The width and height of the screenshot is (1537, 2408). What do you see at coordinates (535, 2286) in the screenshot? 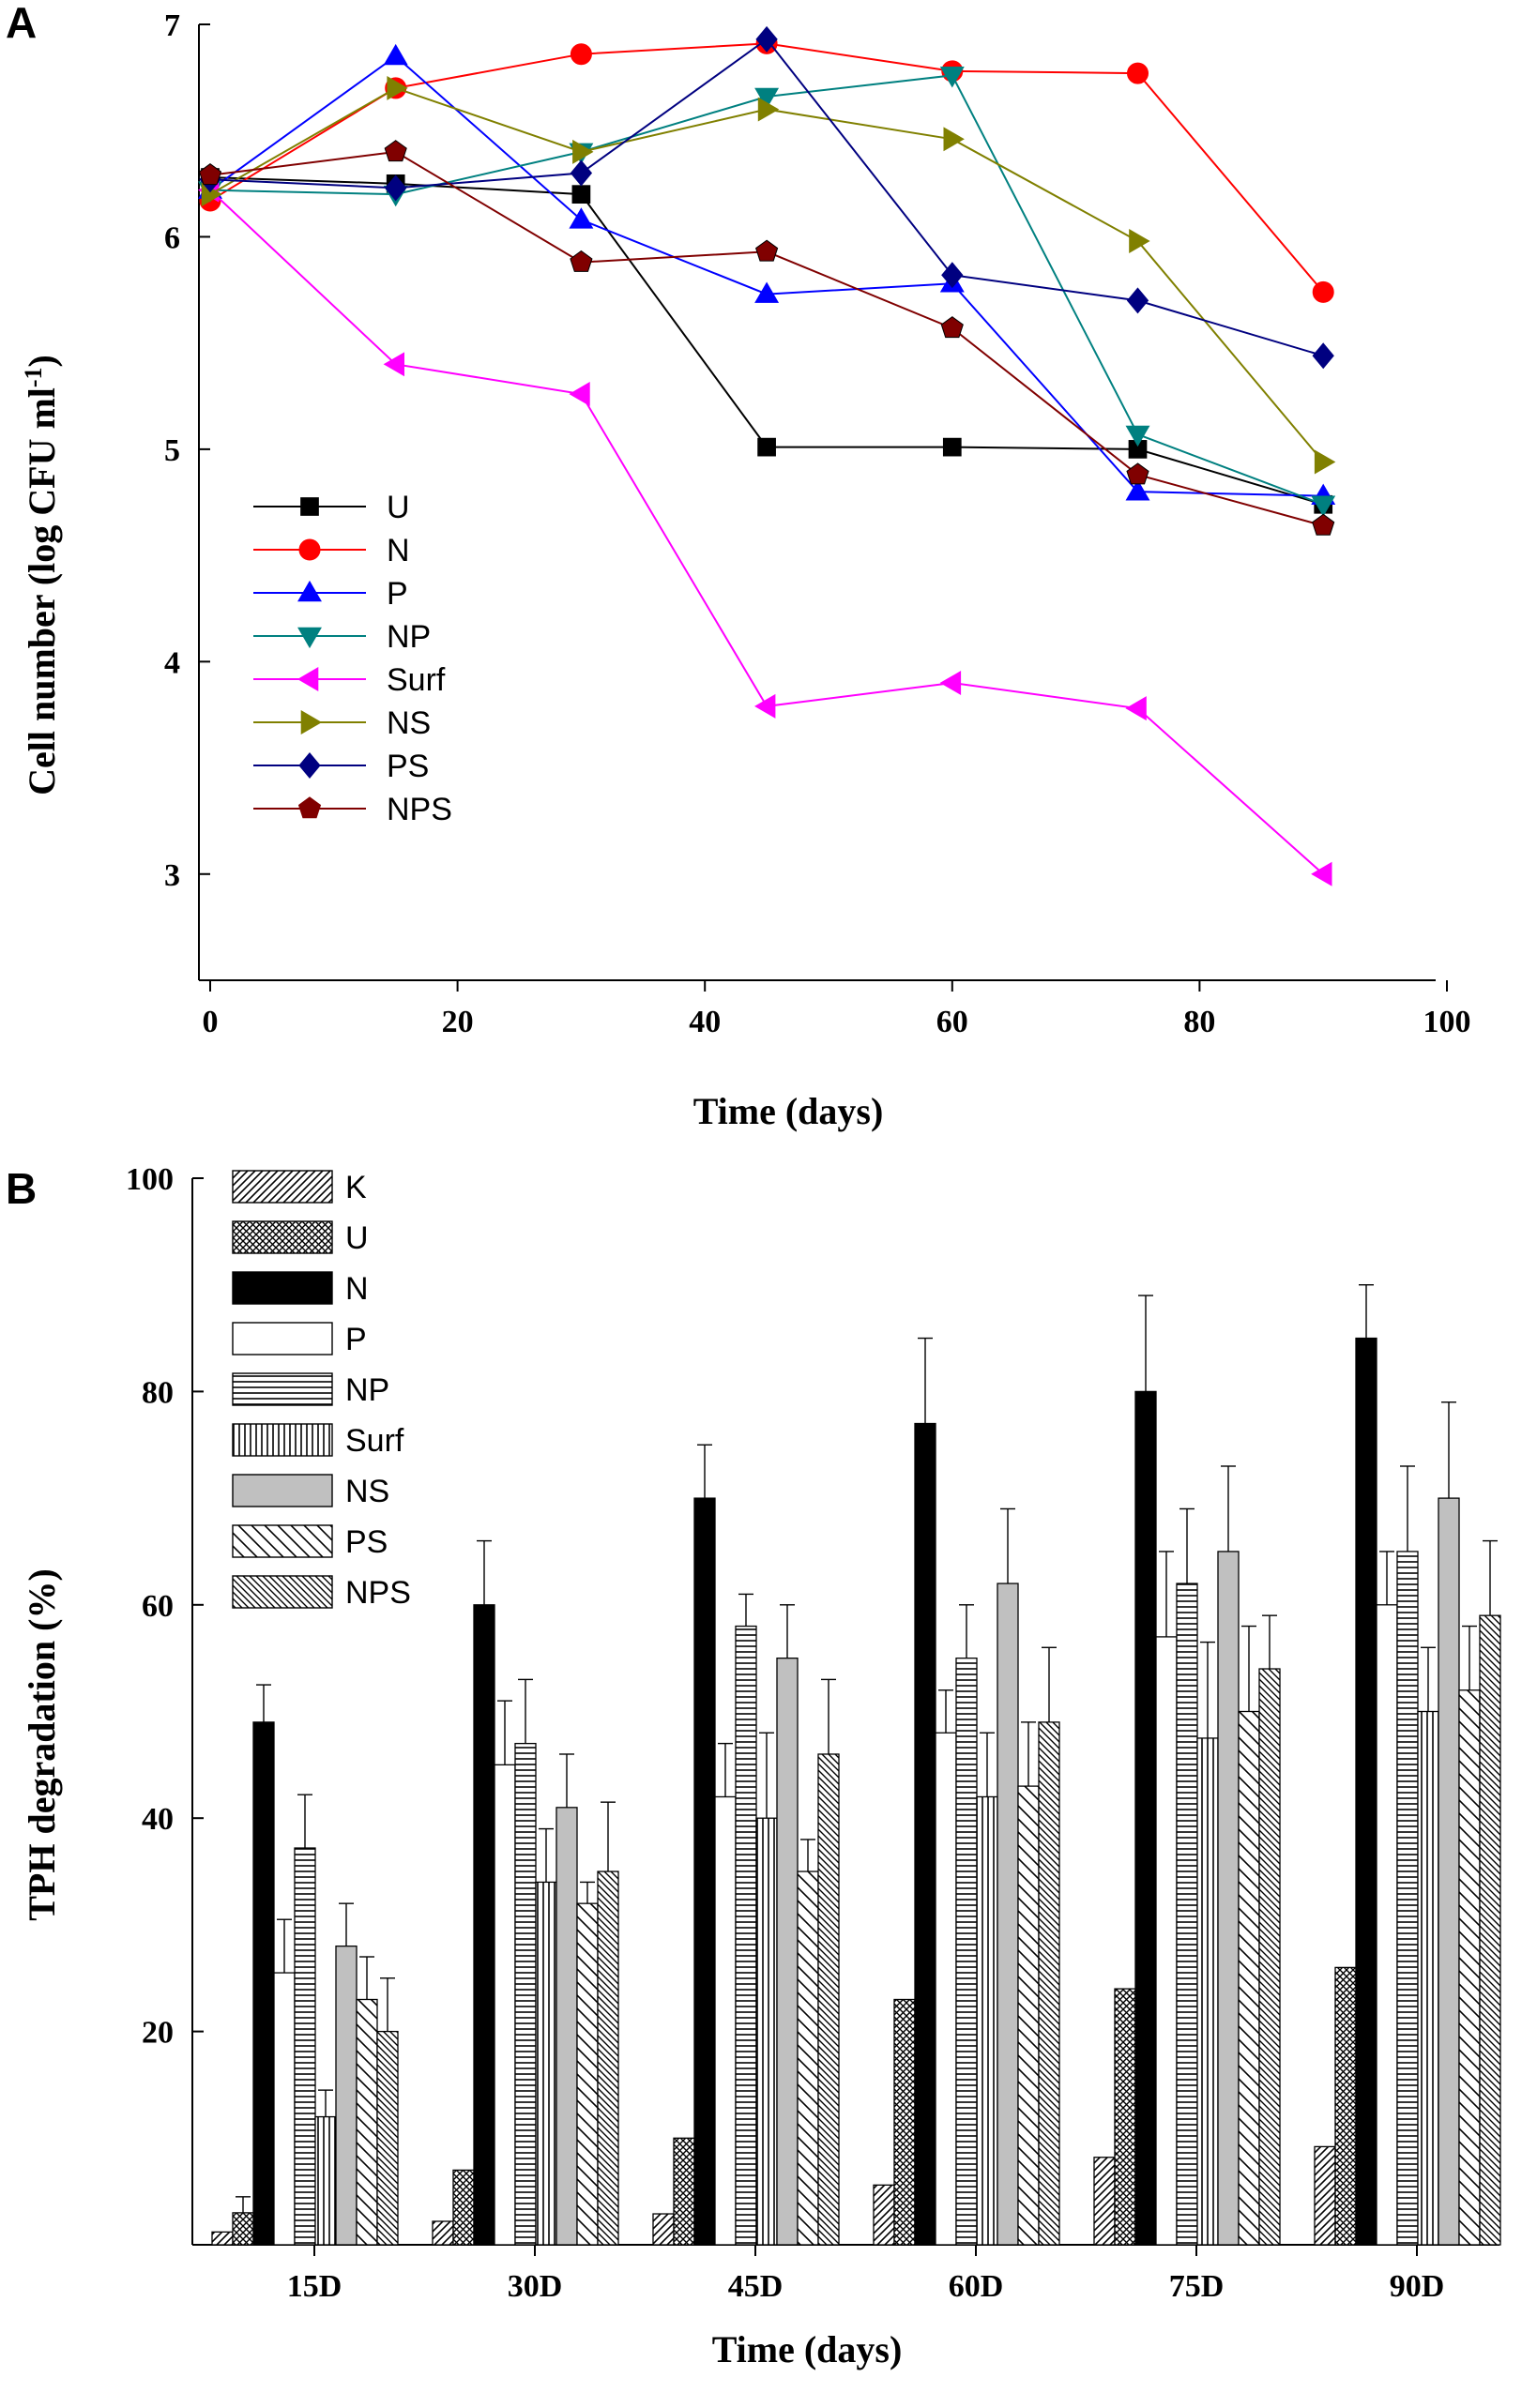
I see `x-tick-label-b: 30D` at bounding box center [535, 2286].